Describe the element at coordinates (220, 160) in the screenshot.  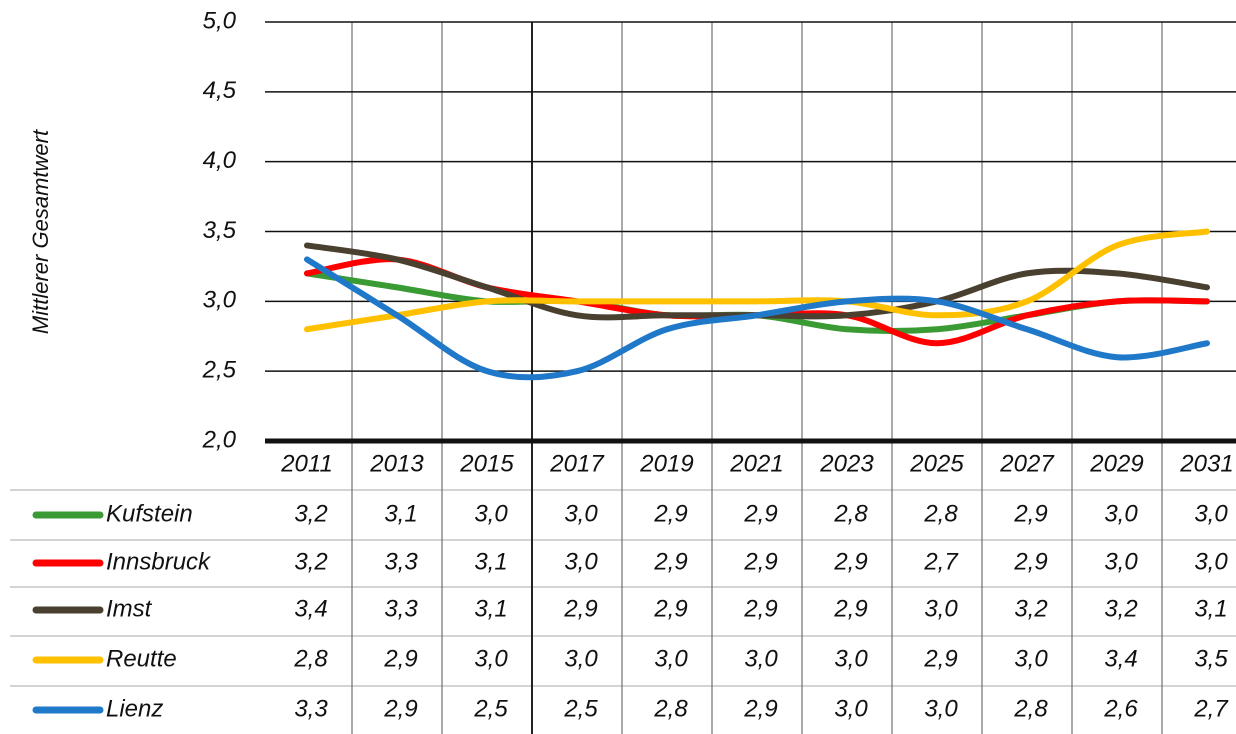
I see `y-tick-label: 4,0` at that location.